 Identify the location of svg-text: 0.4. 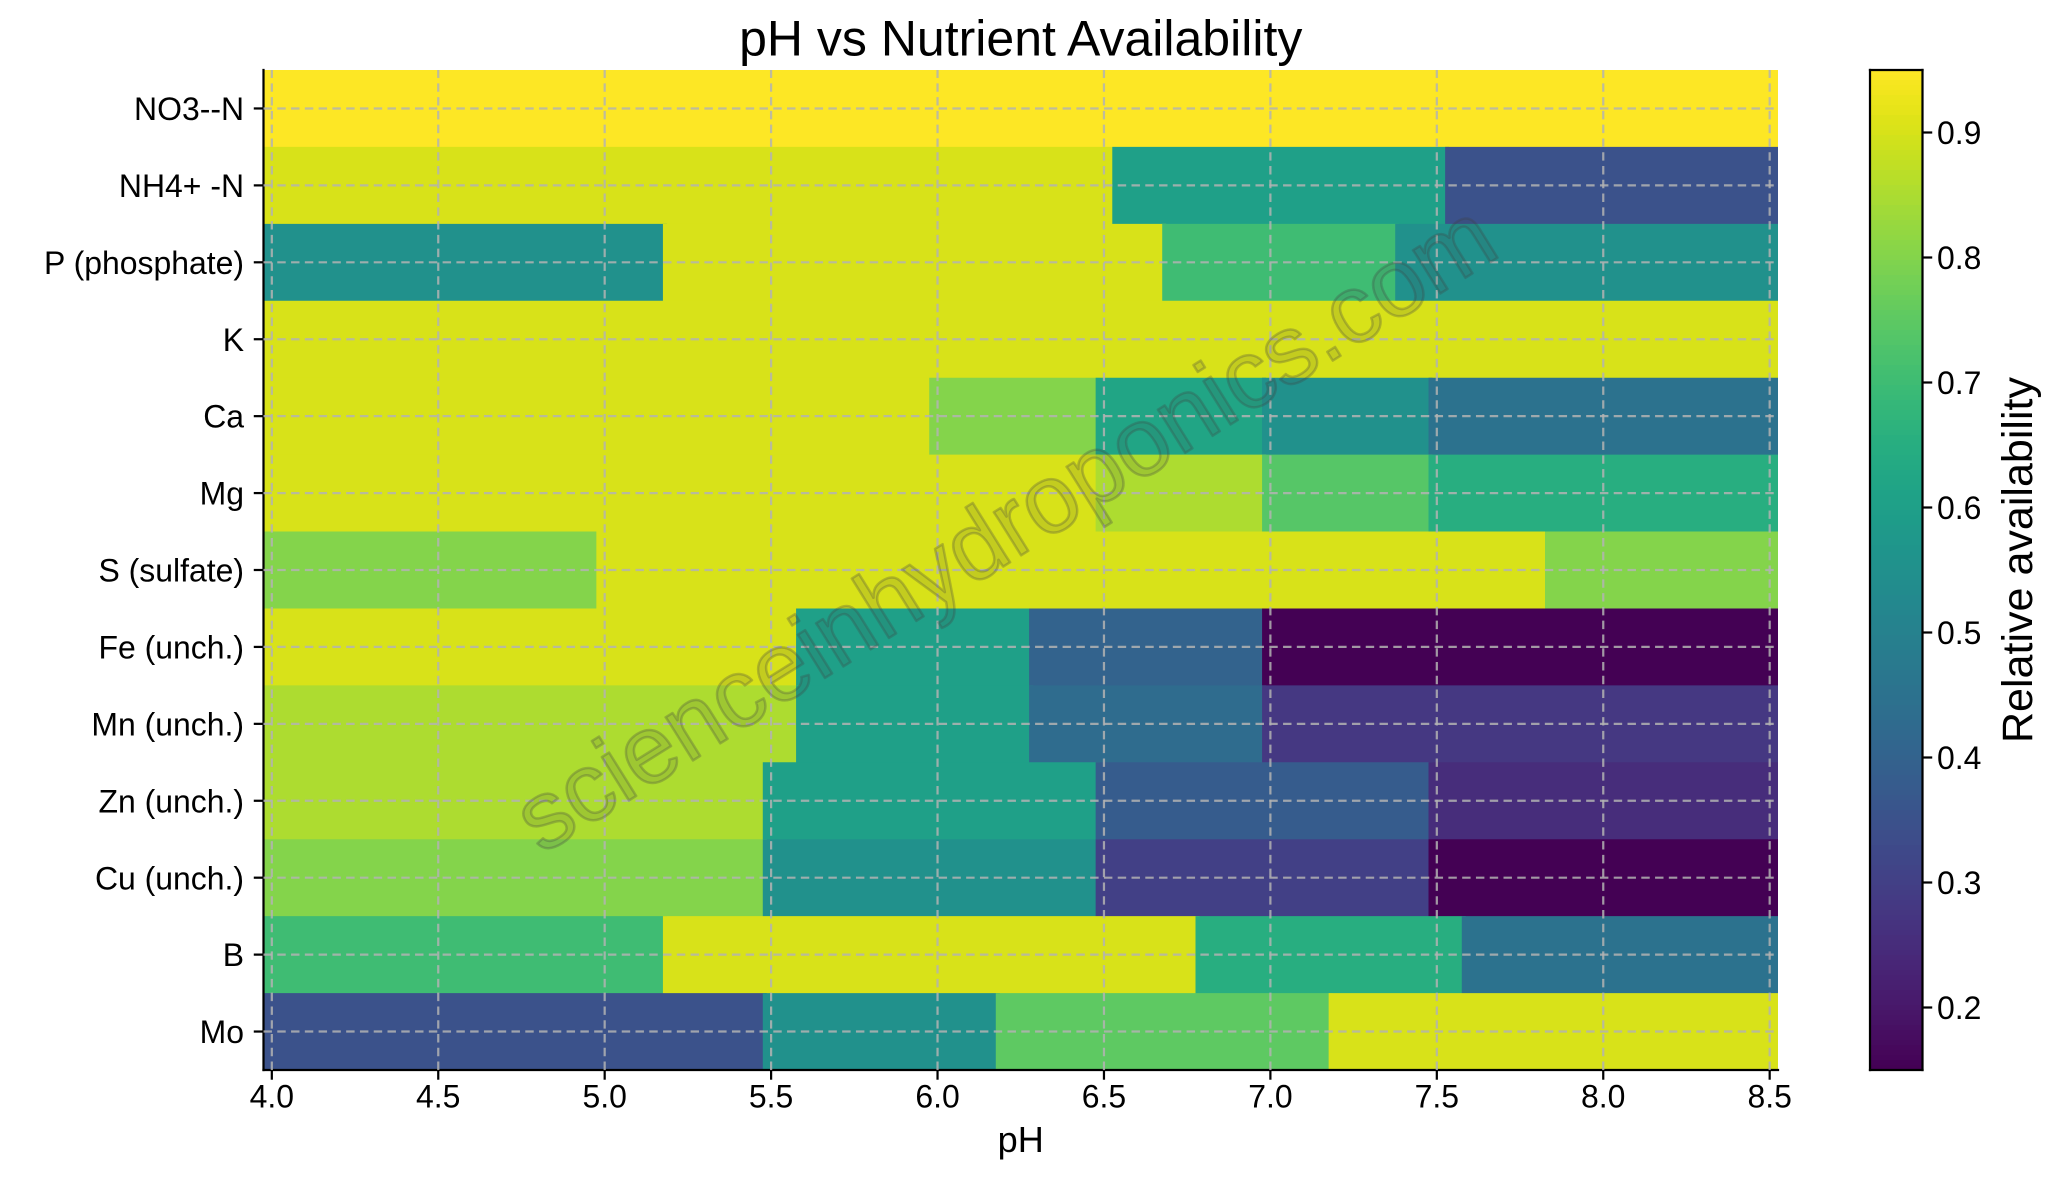
(1959, 758).